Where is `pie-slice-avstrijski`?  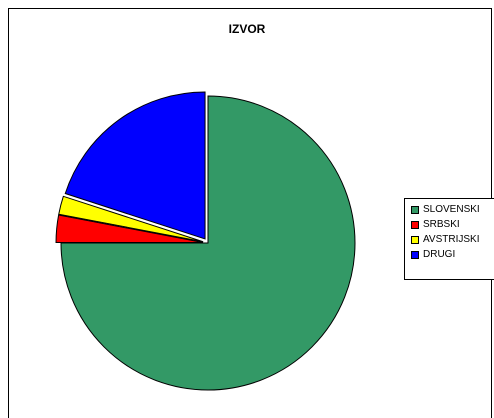 pie-slice-avstrijski is located at coordinates (131, 219).